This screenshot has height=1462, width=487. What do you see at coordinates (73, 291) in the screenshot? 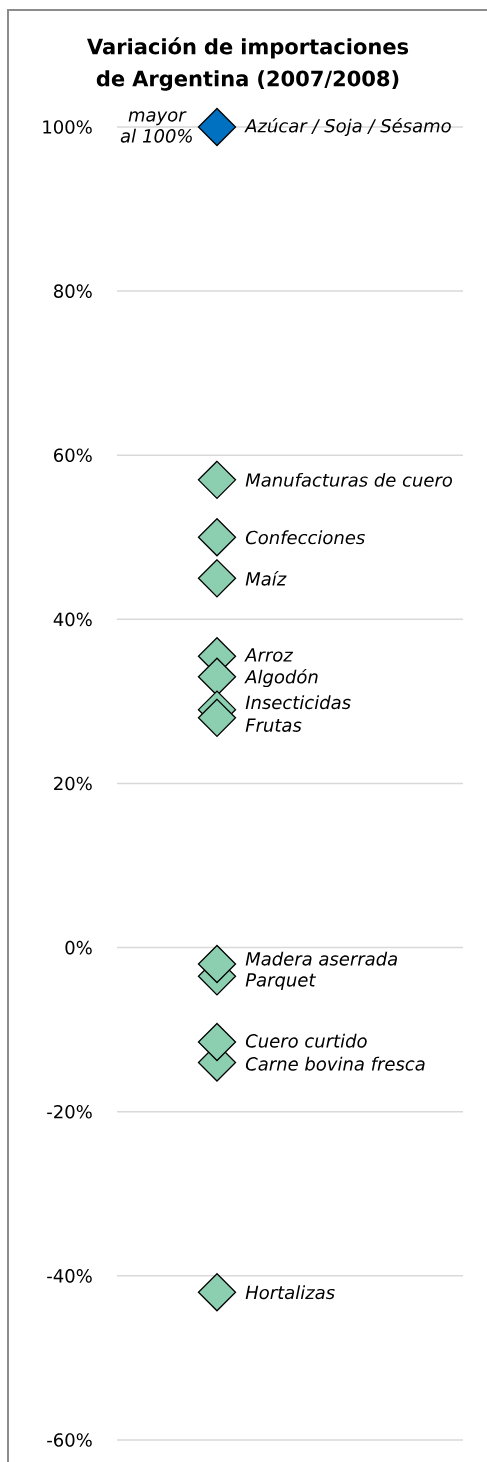
I see `y-tick-label: 80%` at bounding box center [73, 291].